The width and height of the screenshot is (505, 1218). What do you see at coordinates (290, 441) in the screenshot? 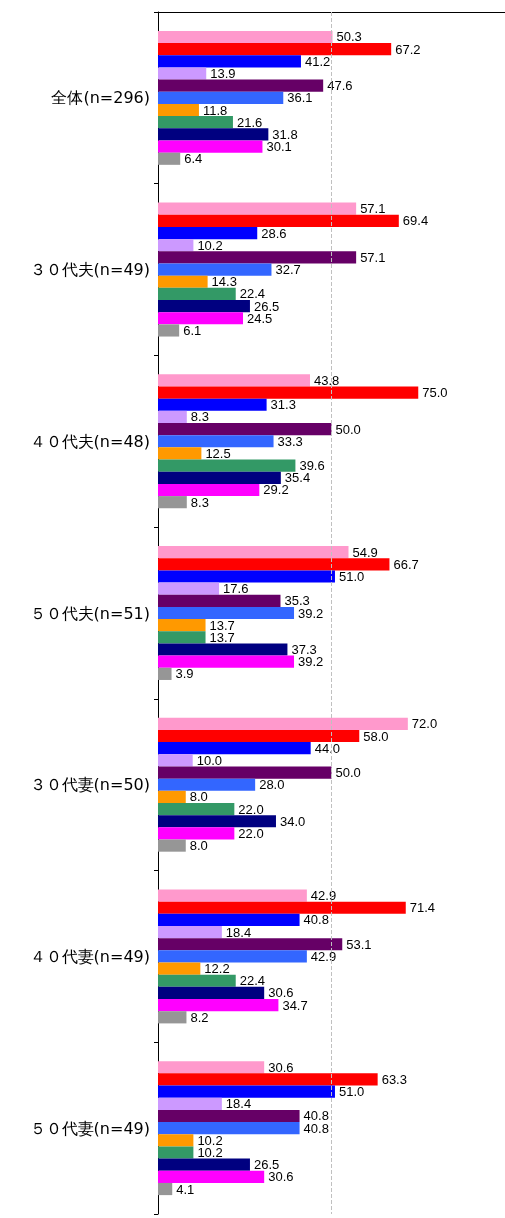
I see `data-label: 33.3` at bounding box center [290, 441].